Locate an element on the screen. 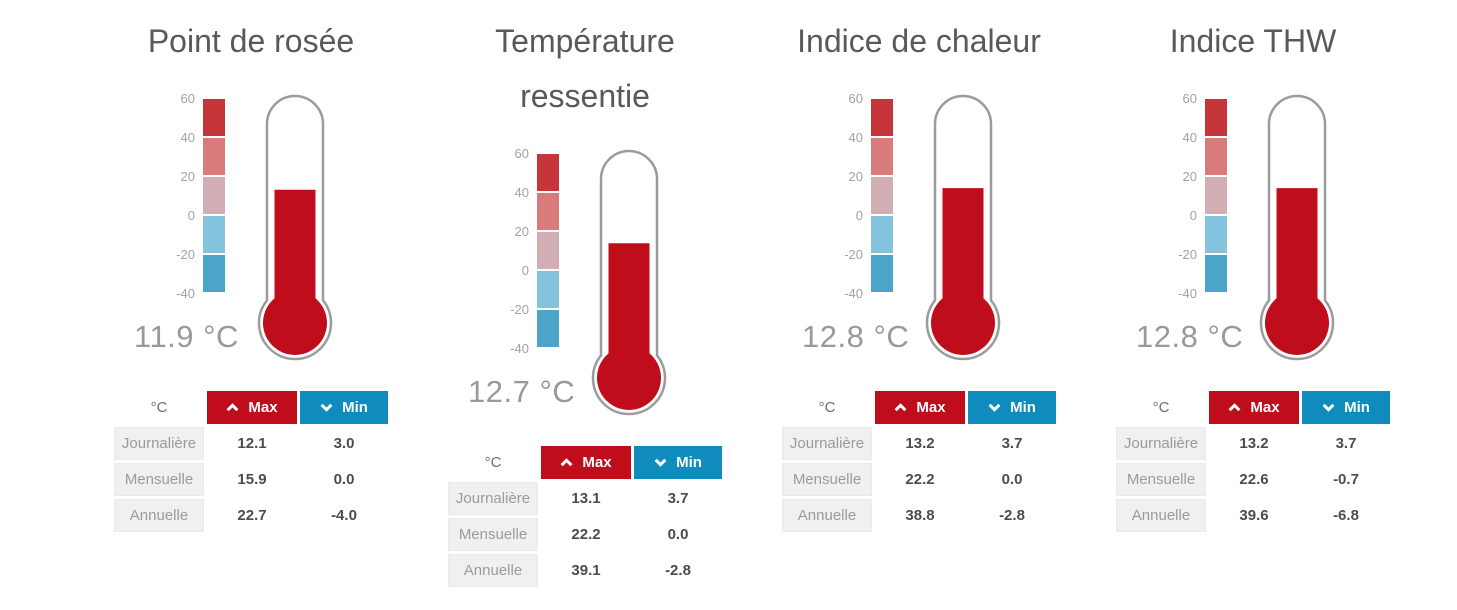  current-value: 11.9 °C is located at coordinates (186, 337).